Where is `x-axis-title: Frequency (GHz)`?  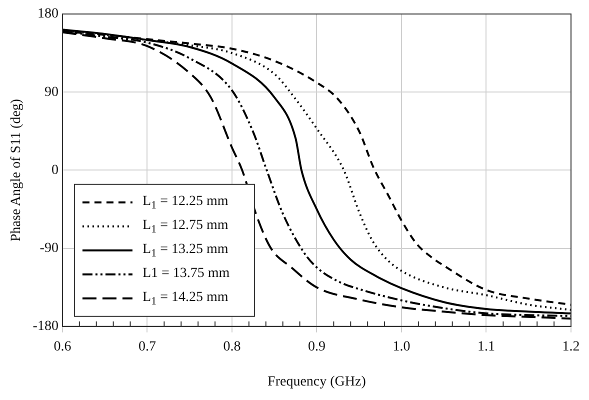 x-axis-title: Frequency (GHz) is located at coordinates (317, 382).